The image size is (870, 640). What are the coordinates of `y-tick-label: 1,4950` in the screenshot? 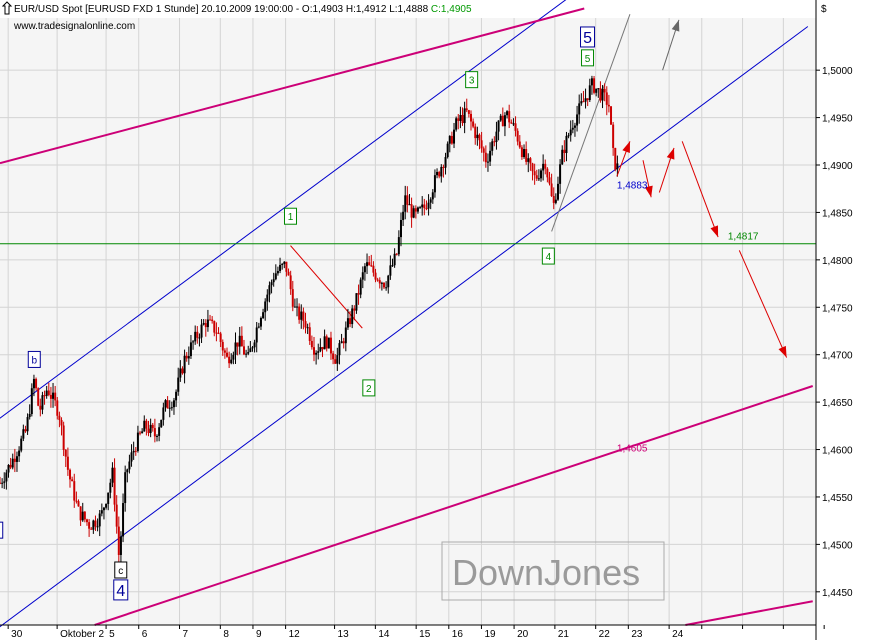 It's located at (837, 119).